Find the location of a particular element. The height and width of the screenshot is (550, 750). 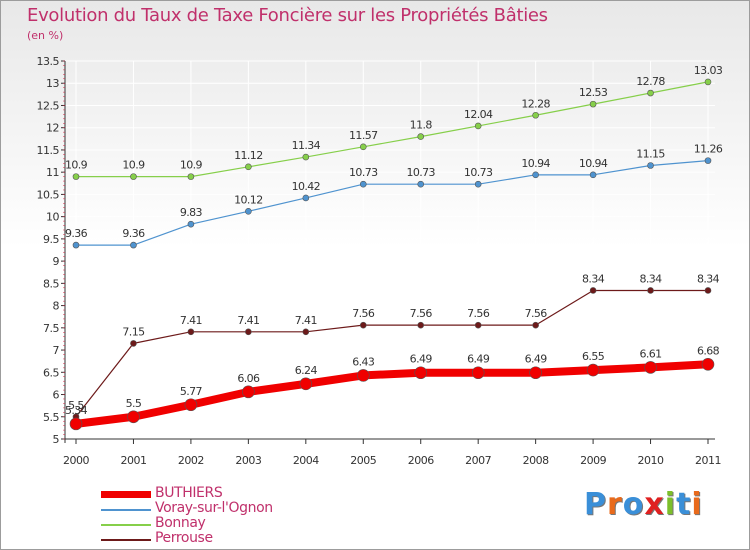

x-tick-label: 2000 is located at coordinates (76, 460).